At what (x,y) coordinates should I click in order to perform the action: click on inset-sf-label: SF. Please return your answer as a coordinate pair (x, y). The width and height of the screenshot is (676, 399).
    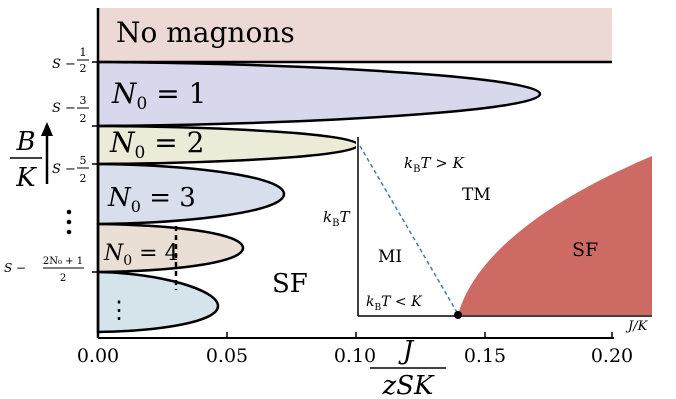
    Looking at the image, I should click on (585, 250).